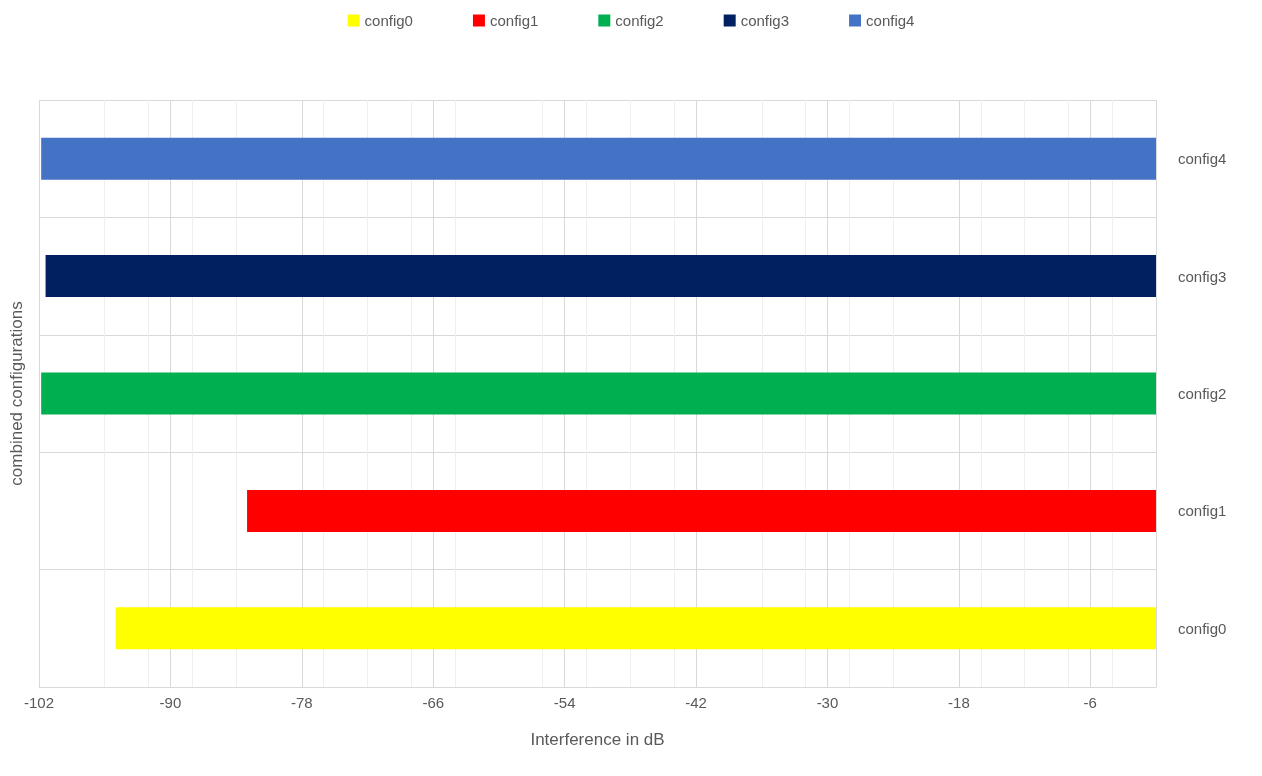  What do you see at coordinates (388, 20) in the screenshot?
I see `legend-label: config0` at bounding box center [388, 20].